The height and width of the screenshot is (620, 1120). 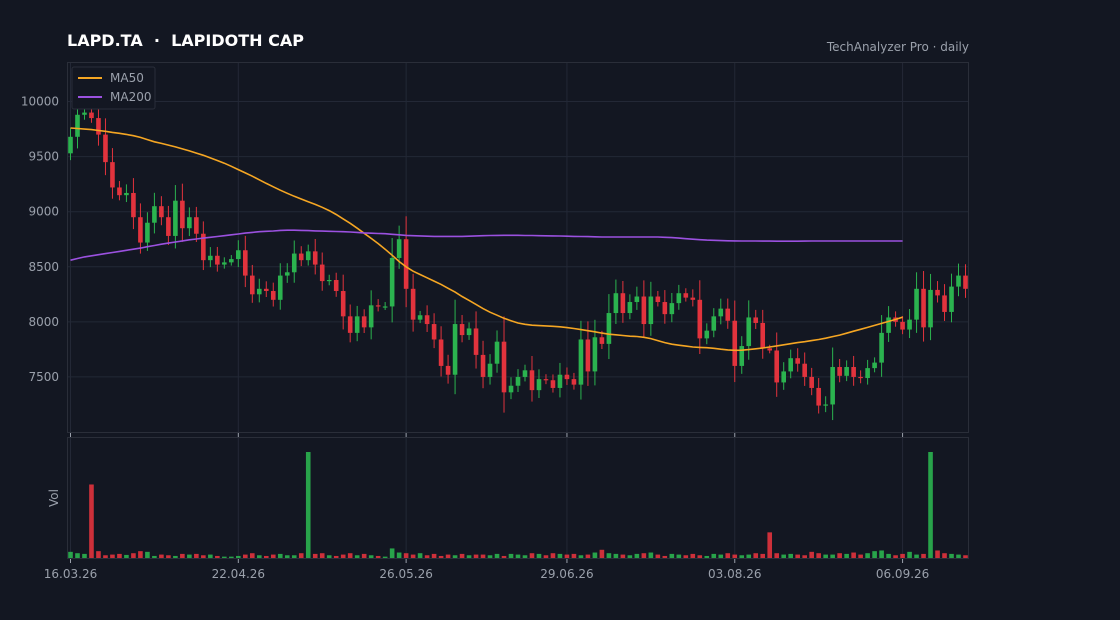 I want to click on volume-bars, so click(x=518, y=505).